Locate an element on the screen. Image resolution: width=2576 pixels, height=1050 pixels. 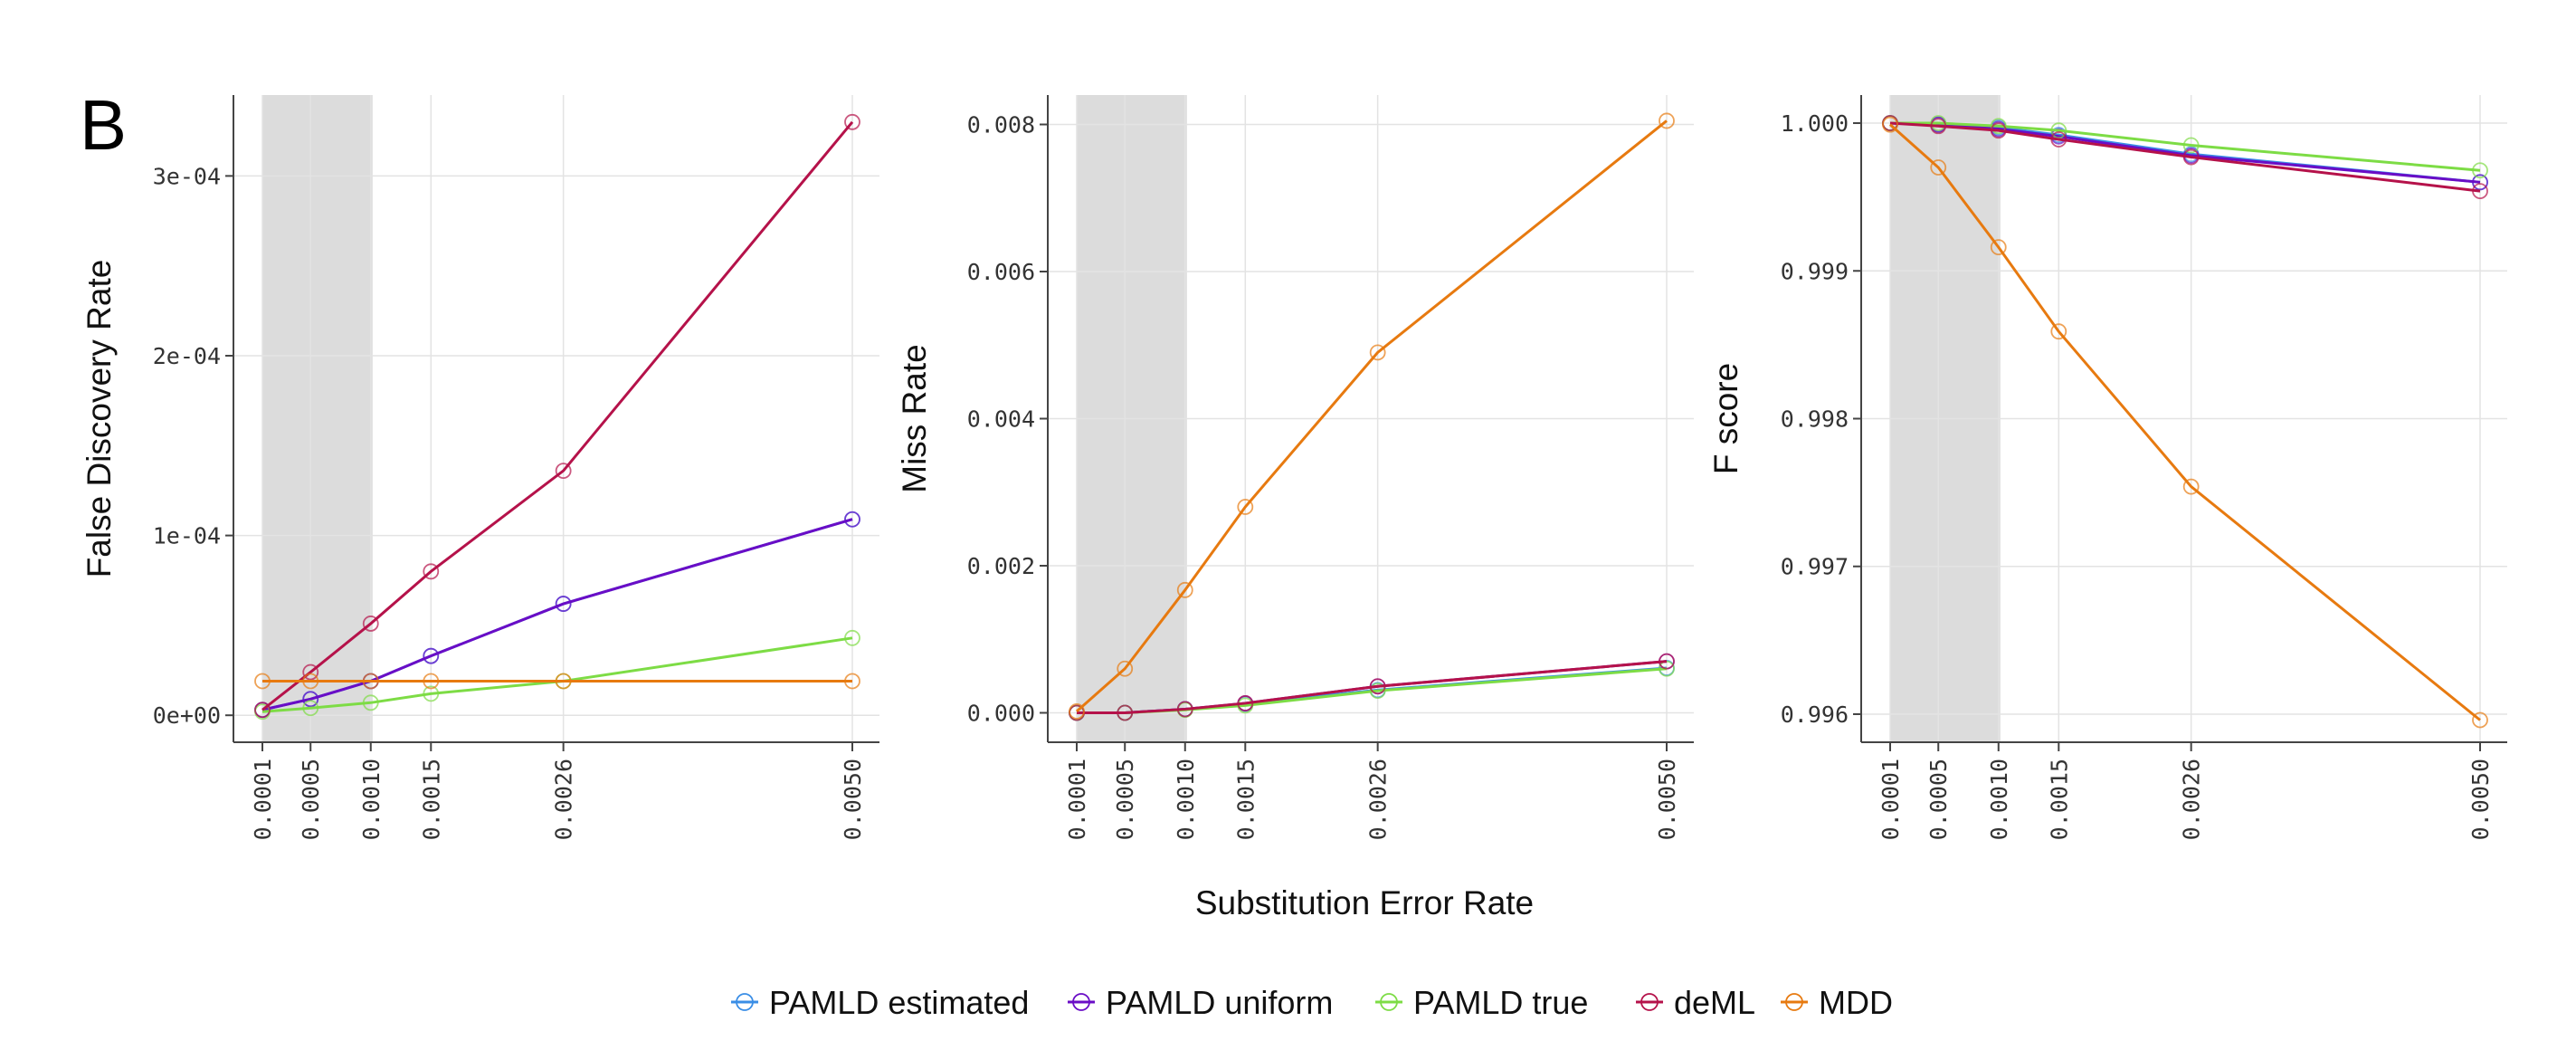
y-tick-label: 0.006 is located at coordinates (1001, 272).